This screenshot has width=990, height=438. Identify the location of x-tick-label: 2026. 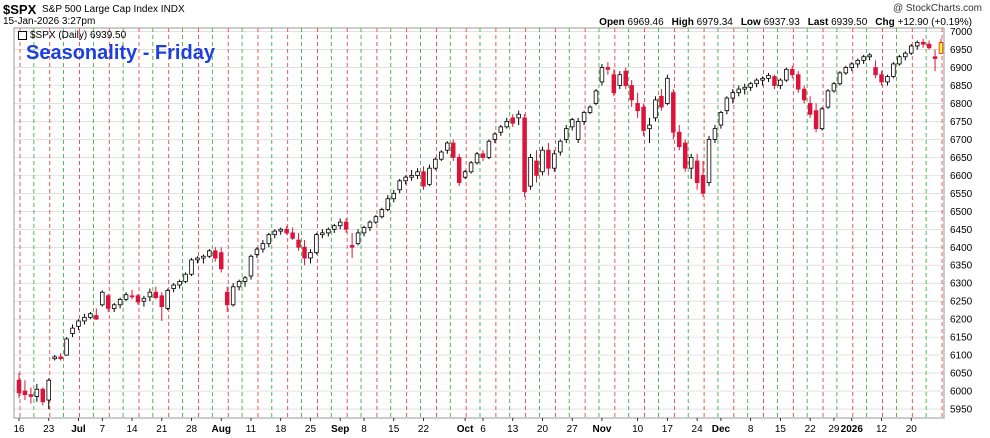
(852, 429).